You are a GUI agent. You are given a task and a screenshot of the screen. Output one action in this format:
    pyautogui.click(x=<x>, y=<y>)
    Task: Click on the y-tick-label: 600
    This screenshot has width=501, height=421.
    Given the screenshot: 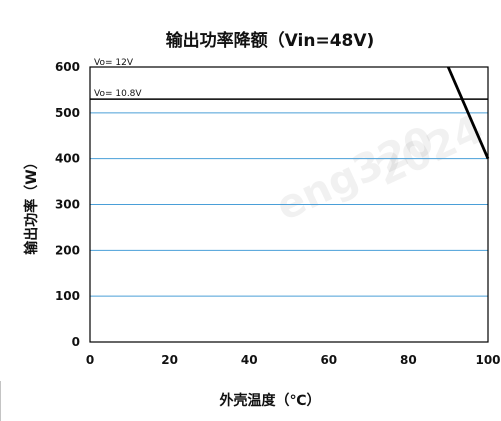 What is the action you would take?
    pyautogui.click(x=67, y=67)
    